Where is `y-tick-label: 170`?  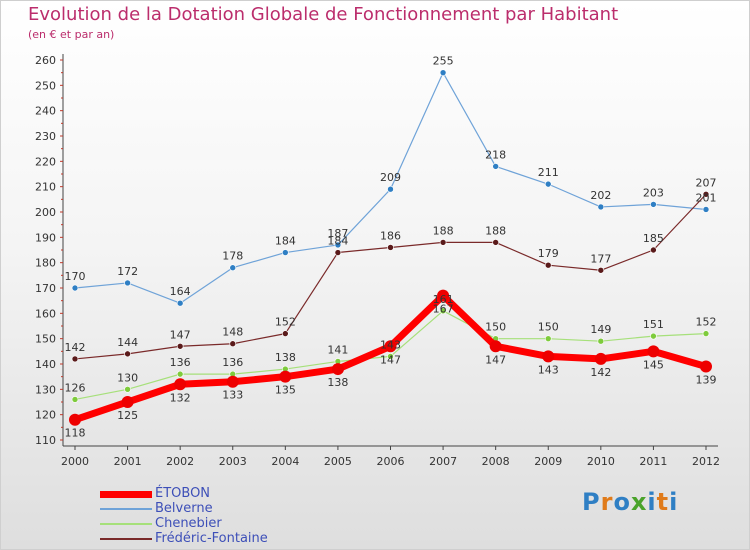
y-tick-label: 170 is located at coordinates (45, 288).